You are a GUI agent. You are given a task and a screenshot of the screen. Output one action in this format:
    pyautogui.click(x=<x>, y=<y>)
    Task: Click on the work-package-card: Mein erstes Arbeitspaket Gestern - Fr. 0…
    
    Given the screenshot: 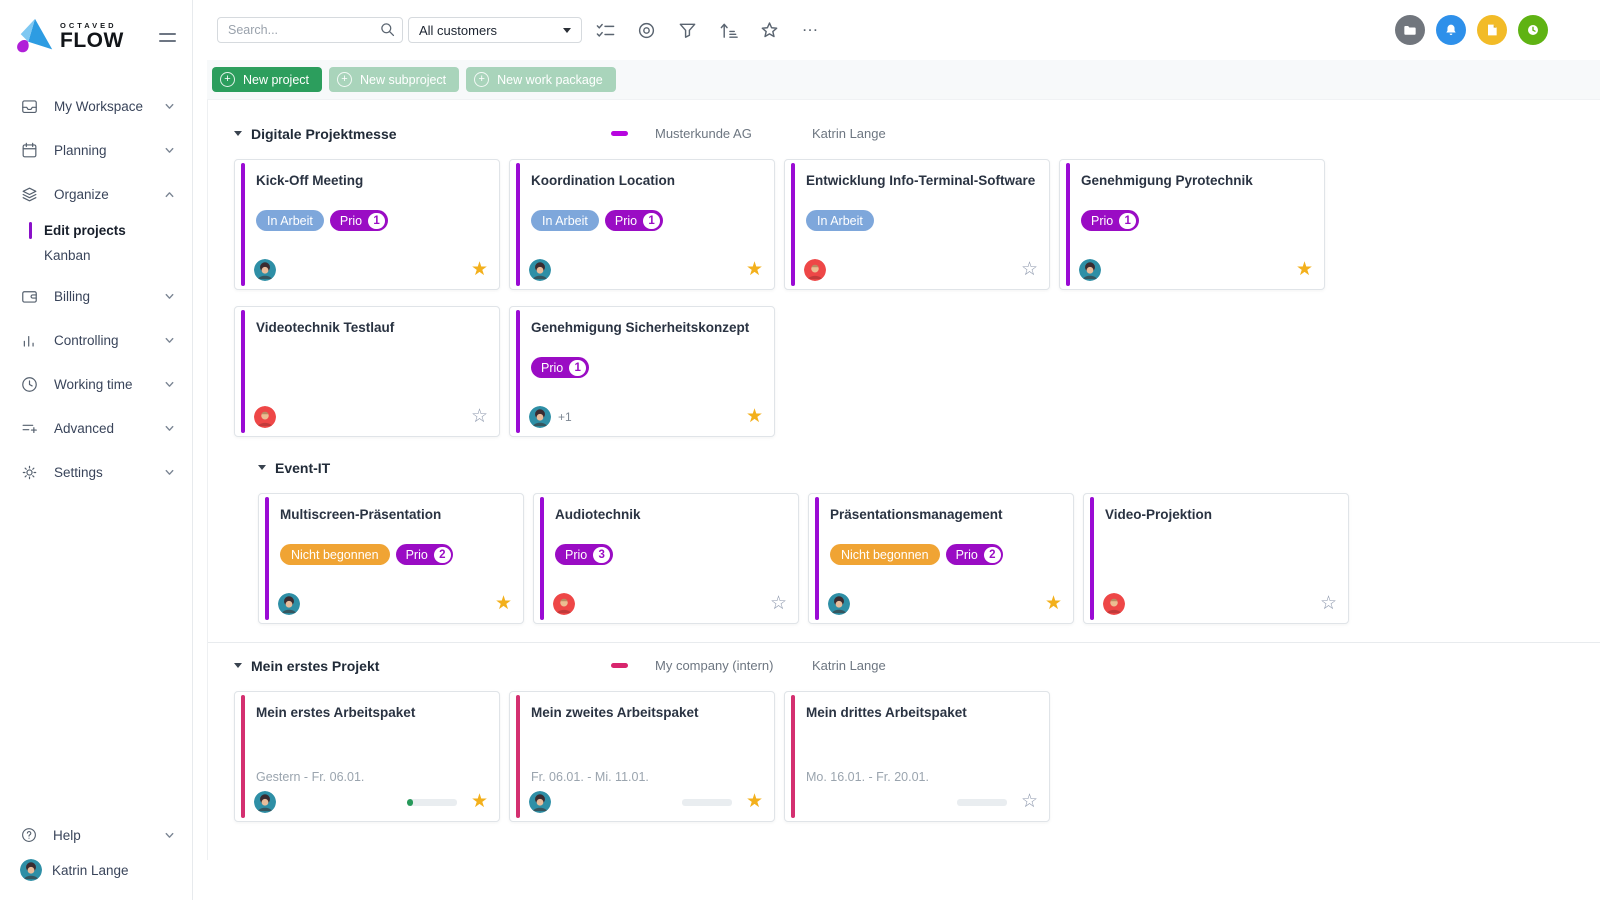 What is the action you would take?
    pyautogui.click(x=367, y=756)
    